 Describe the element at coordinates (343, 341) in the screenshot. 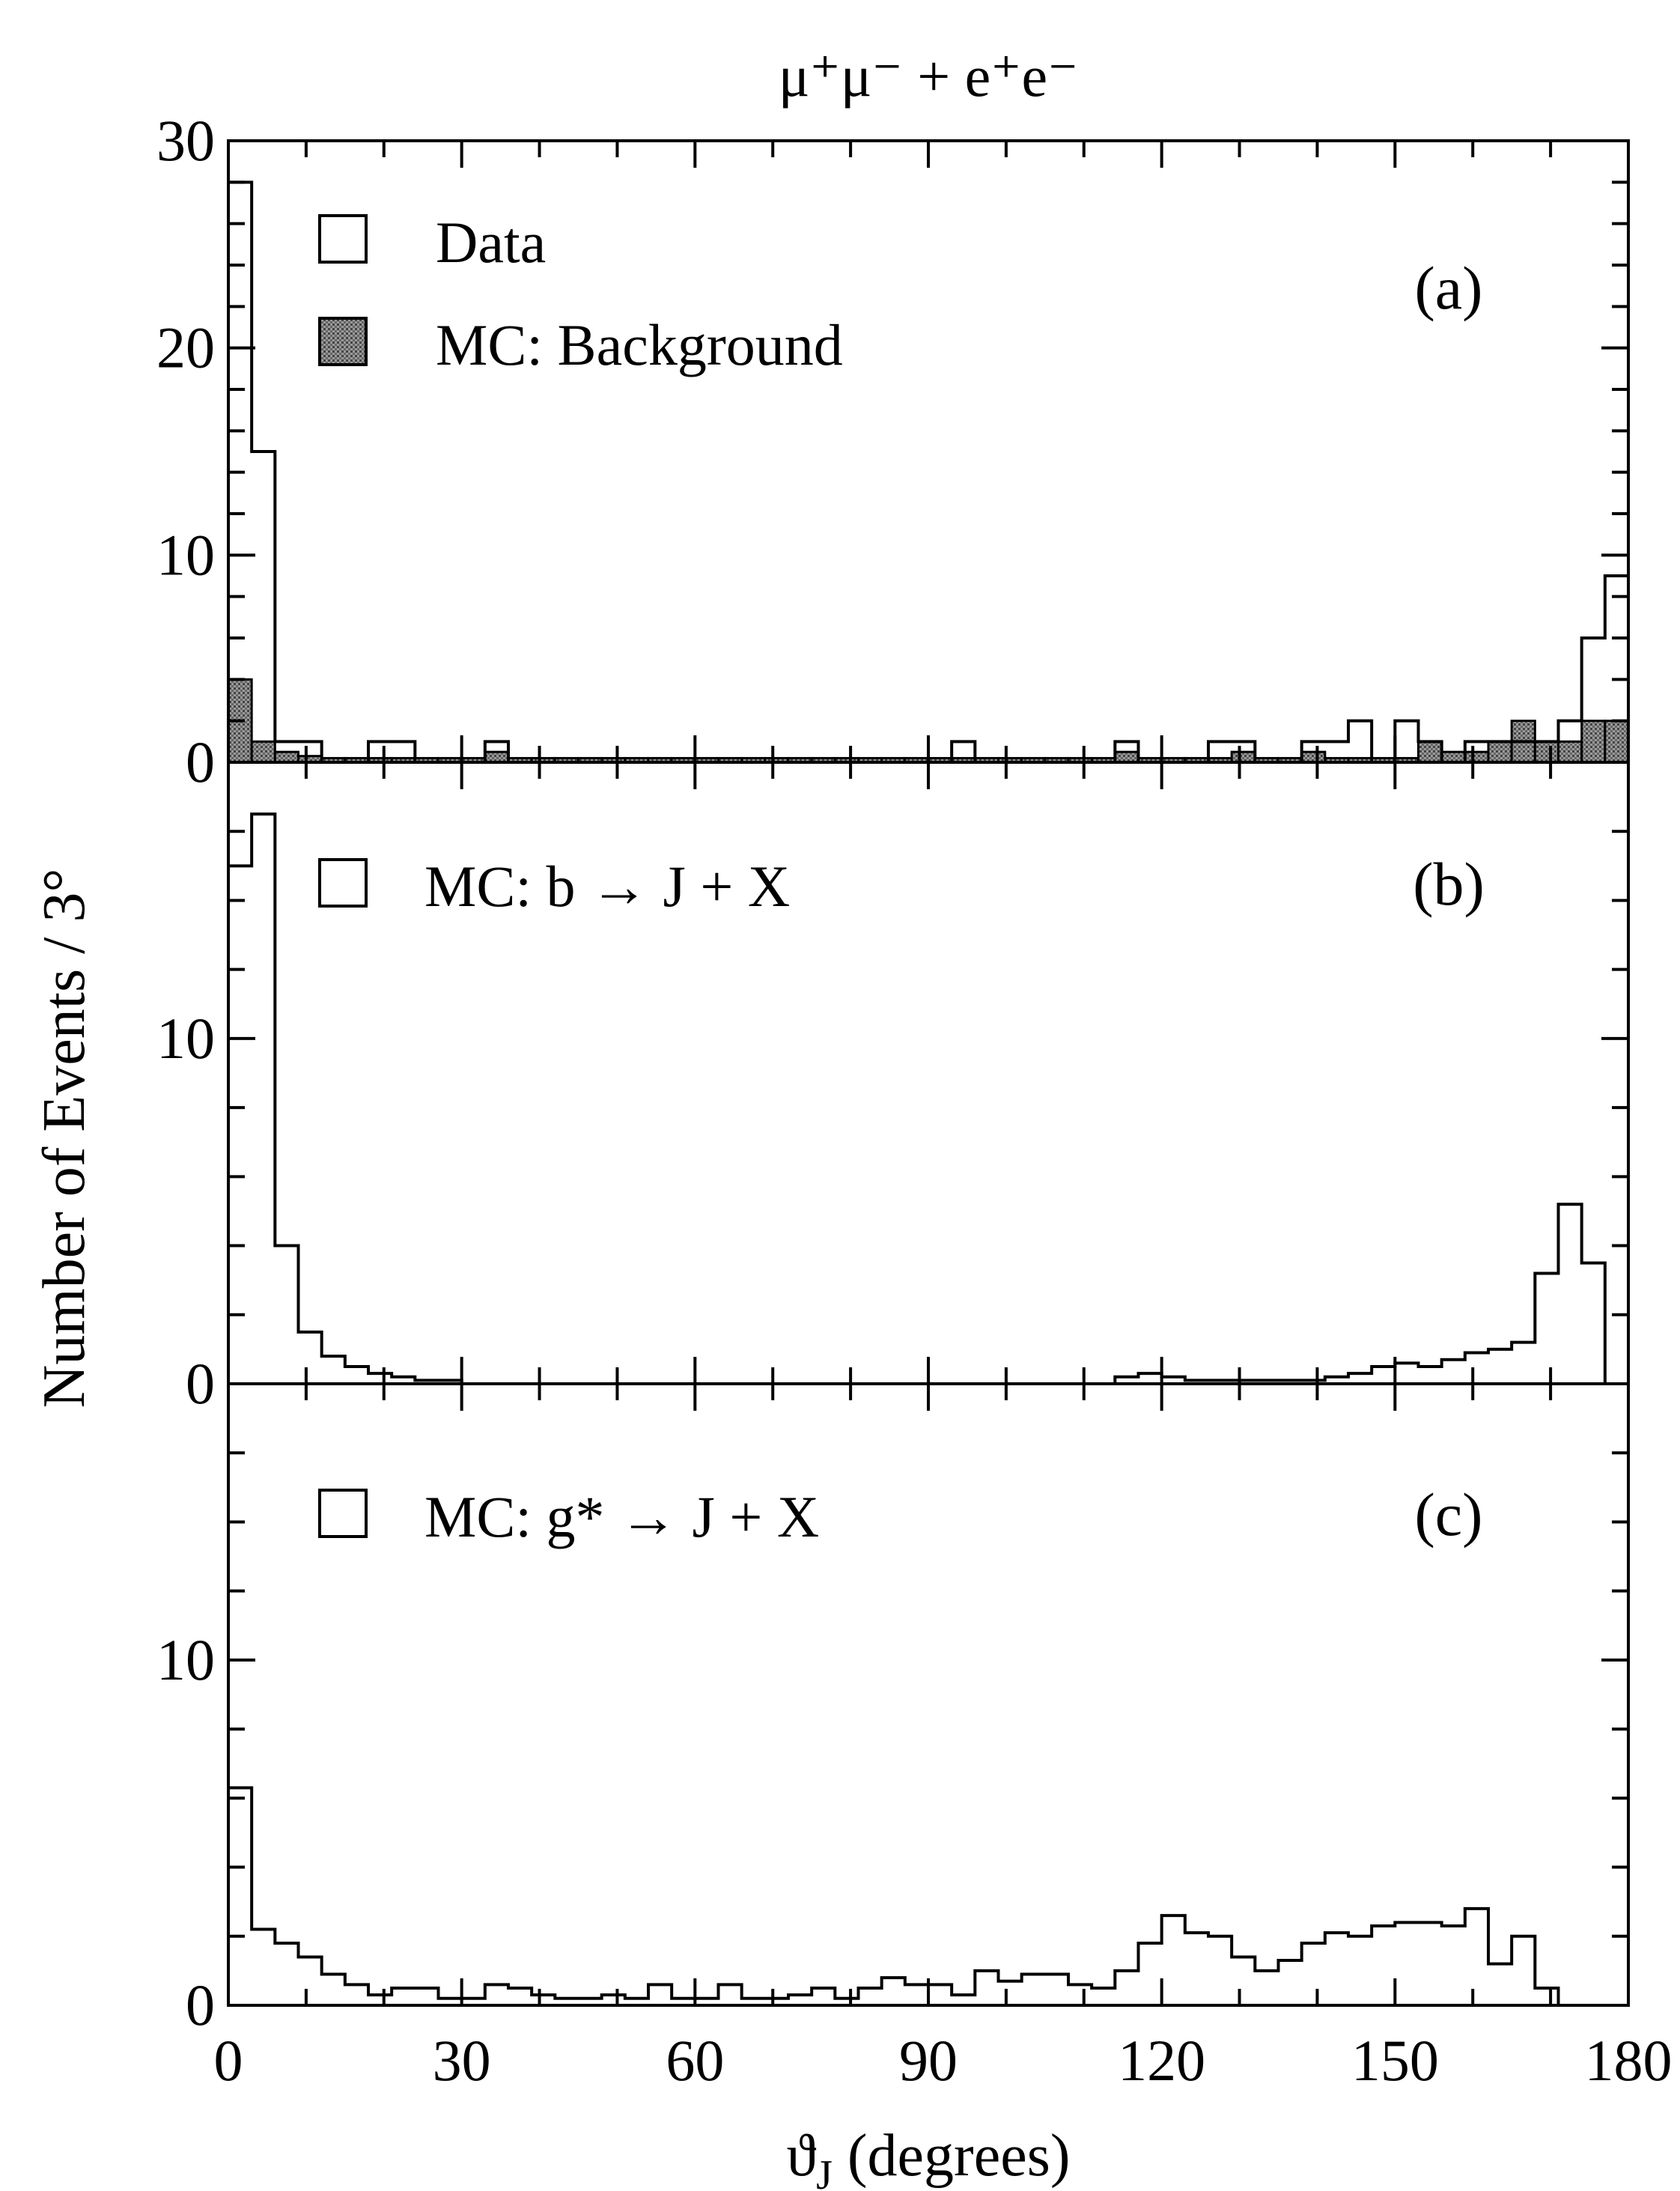

I see `legend-background-shaded-icon` at that location.